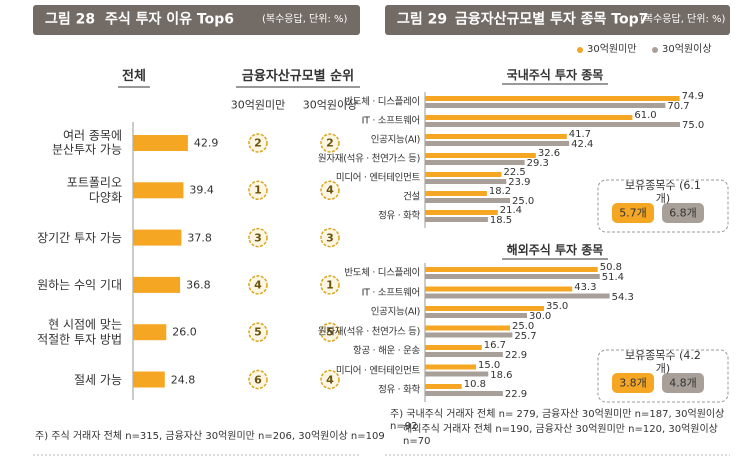 The image size is (746, 465). What do you see at coordinates (169, 19) in the screenshot?
I see `figure-title: 주식 투자 이유 Top6` at bounding box center [169, 19].